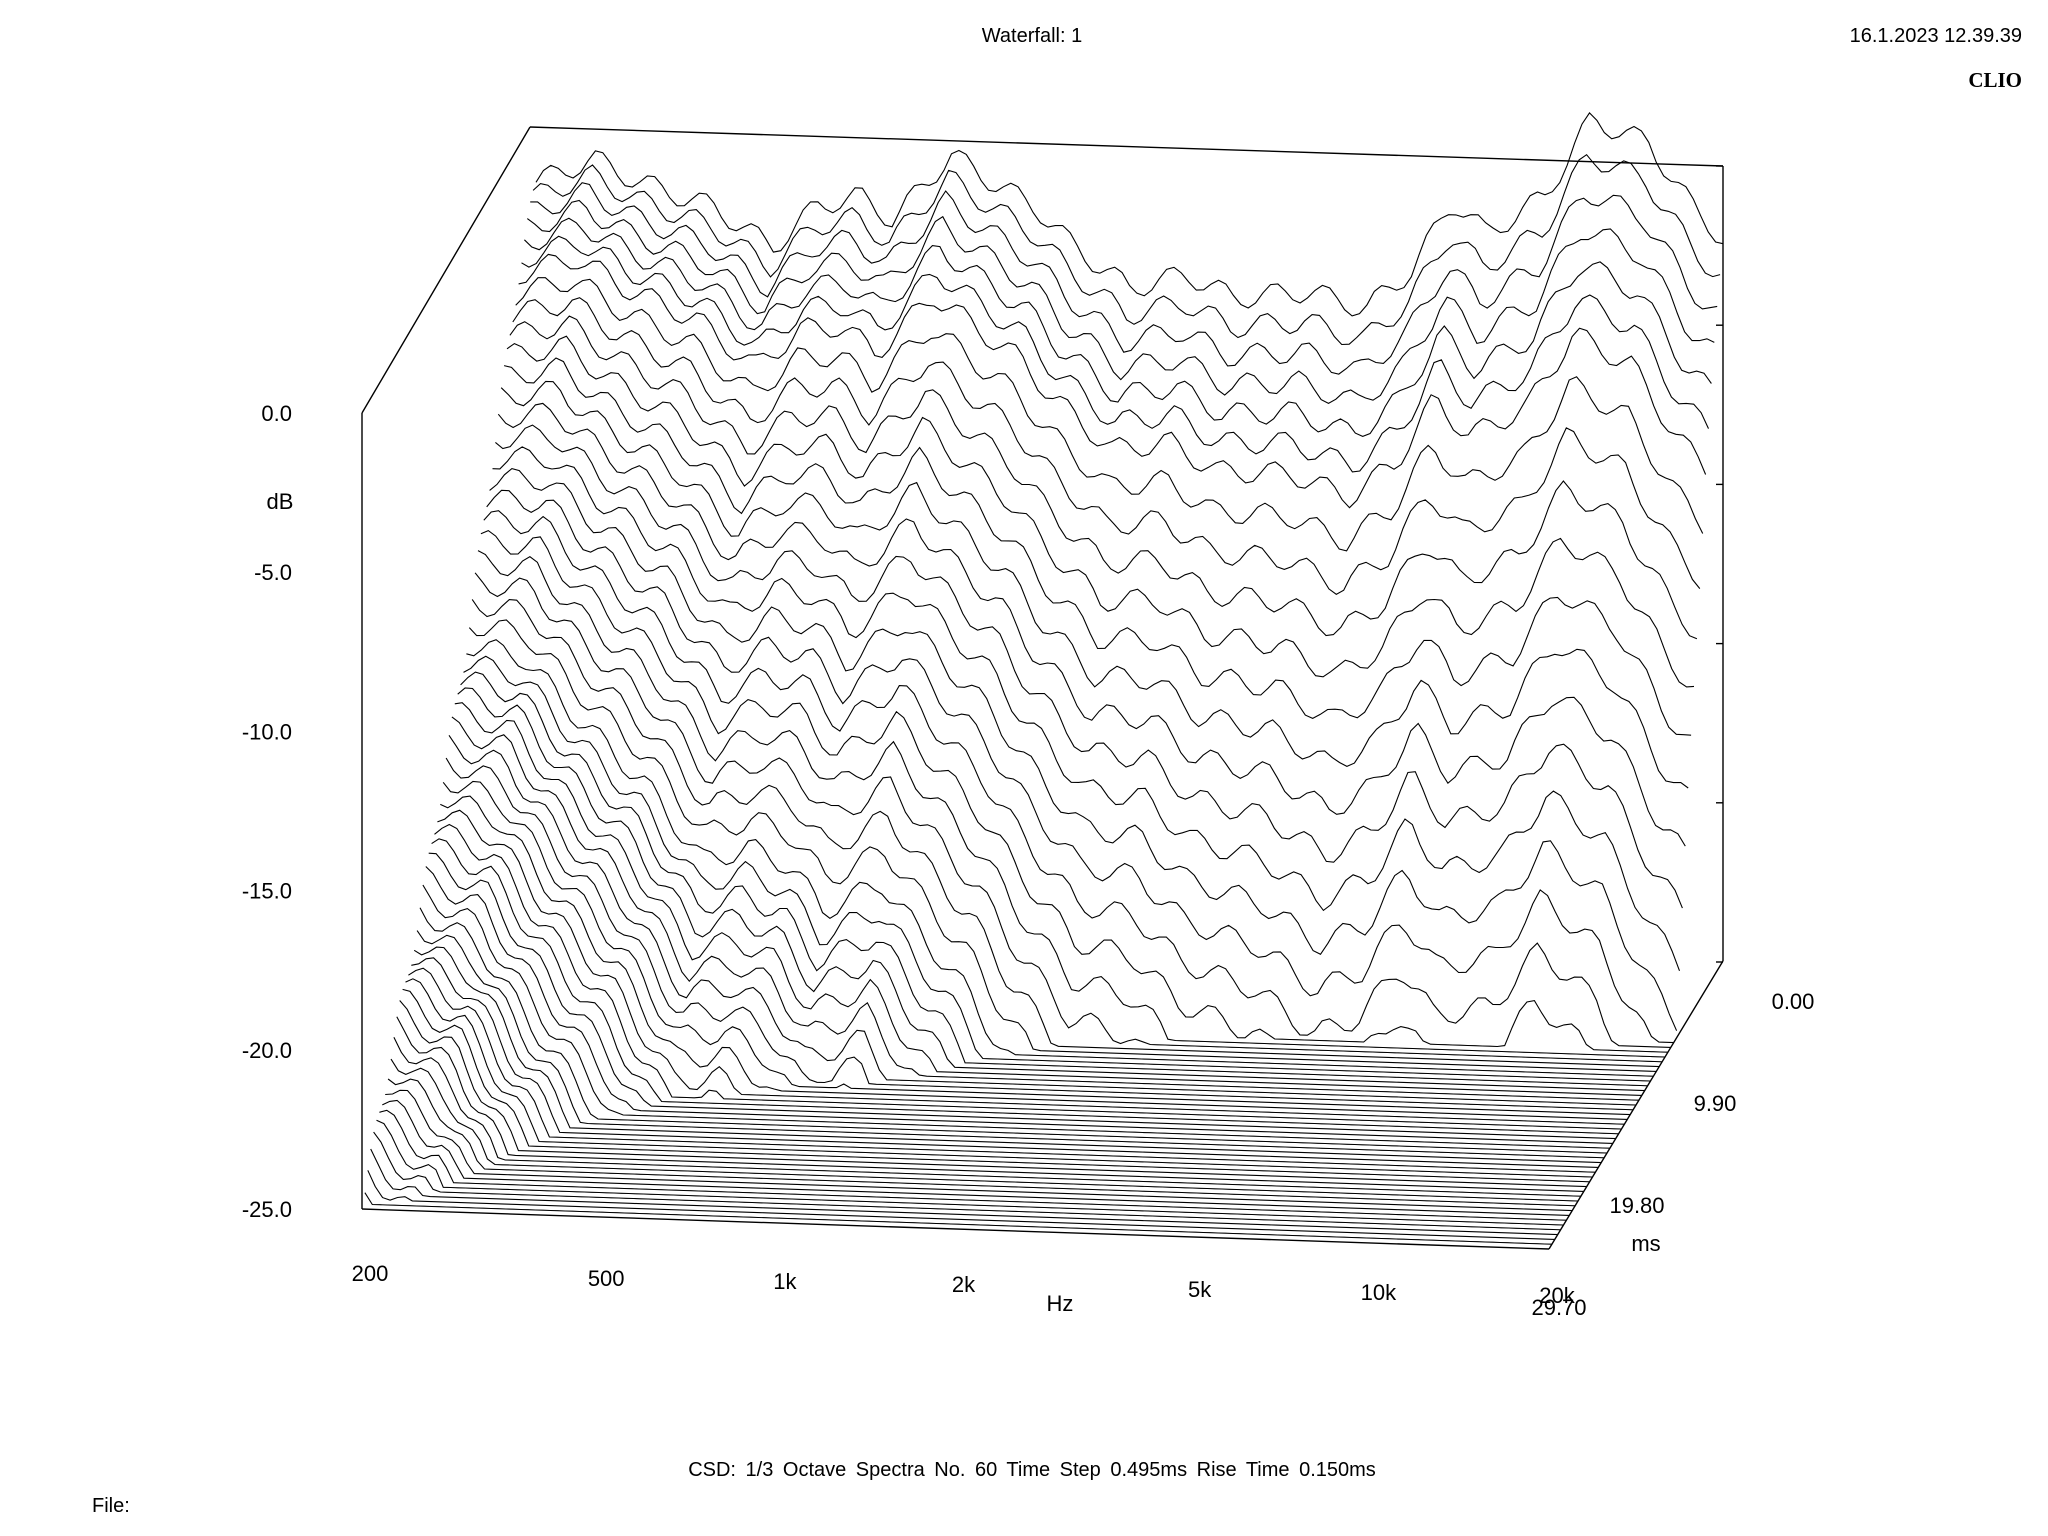 The width and height of the screenshot is (2048, 1536). Describe the element at coordinates (370, 1273) in the screenshot. I see `x-tick-label: 200` at that location.